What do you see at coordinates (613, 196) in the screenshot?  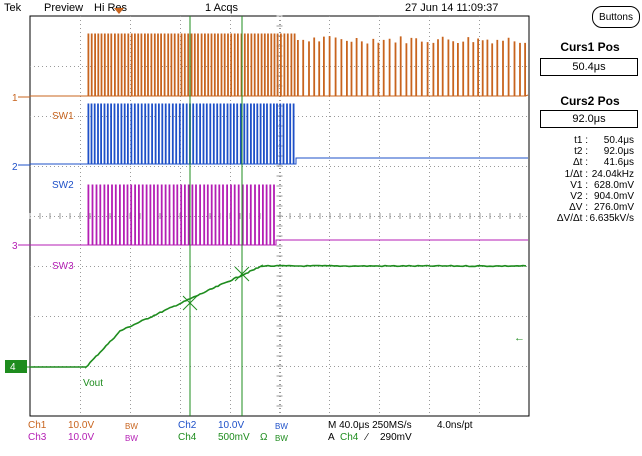 I see `readout-value: 904.0mV` at bounding box center [613, 196].